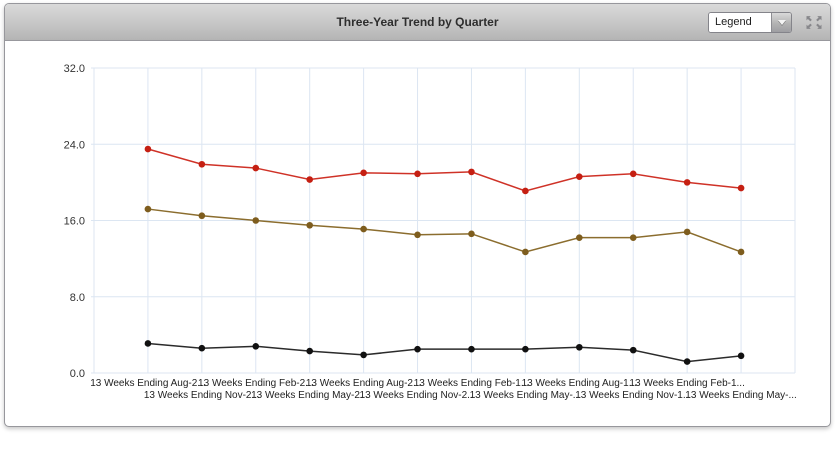  I want to click on header-controls: Legend, so click(765, 22).